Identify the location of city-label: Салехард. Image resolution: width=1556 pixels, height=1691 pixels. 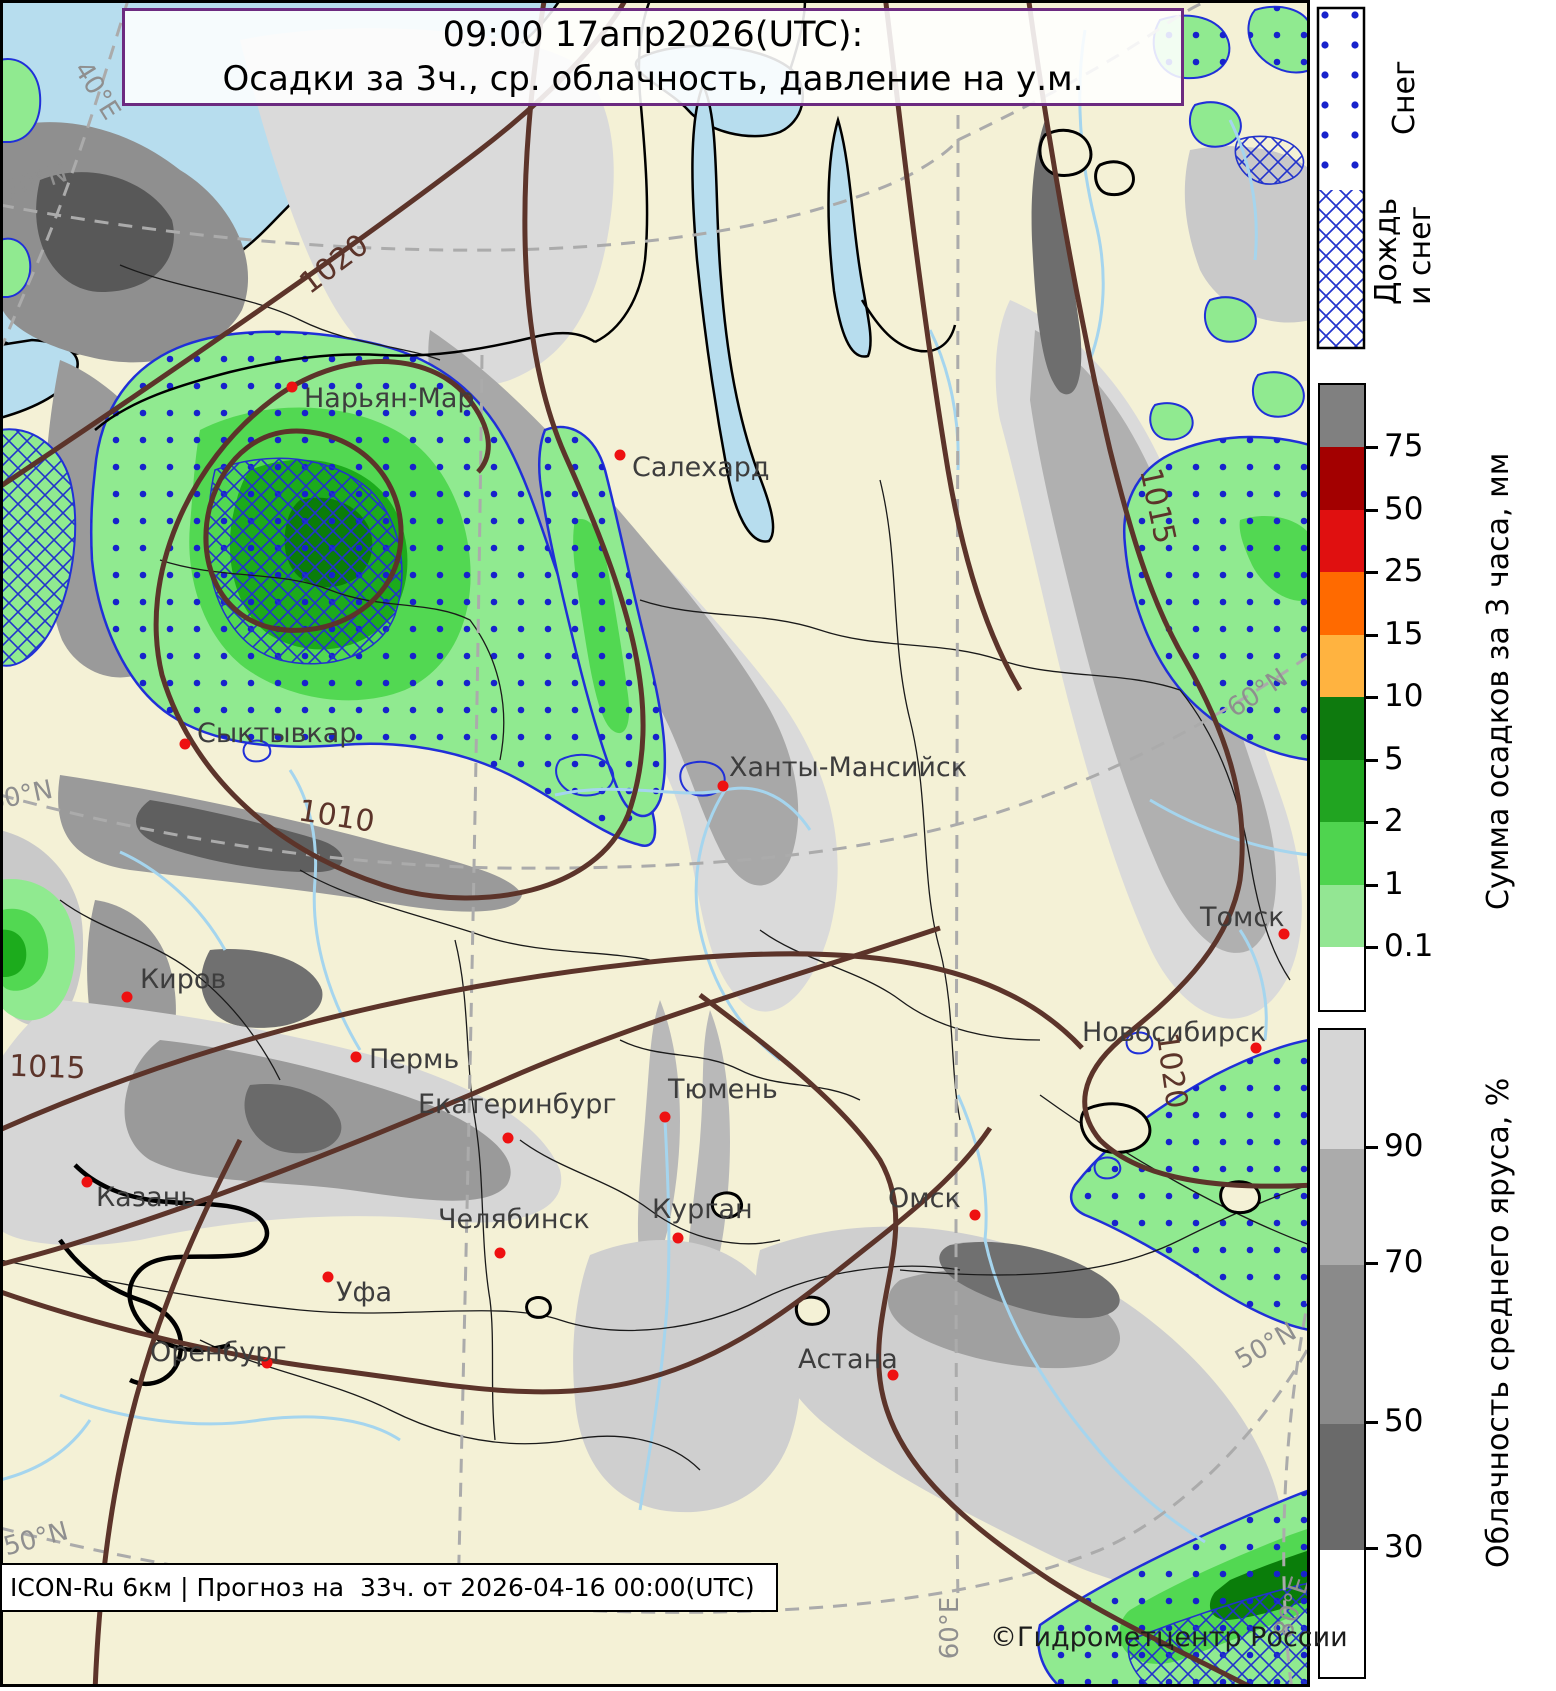
(701, 467).